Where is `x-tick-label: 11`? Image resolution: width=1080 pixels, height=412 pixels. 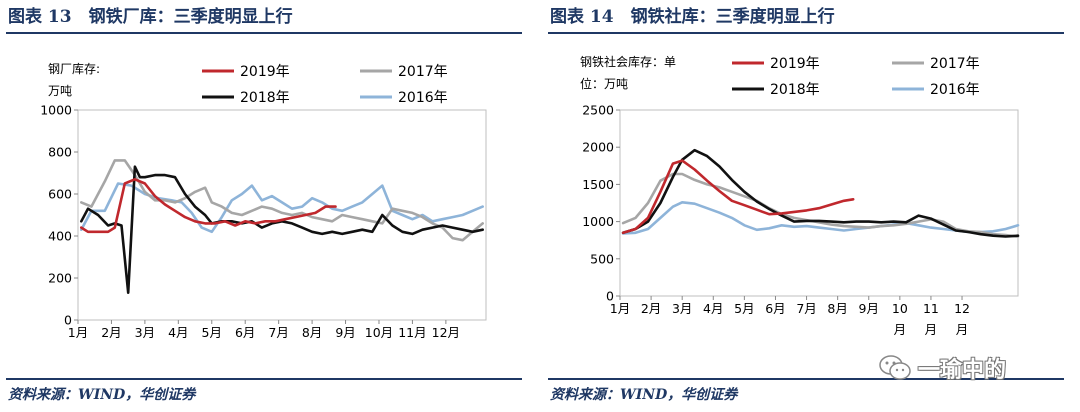
x-tick-label: 11 is located at coordinates (931, 308).